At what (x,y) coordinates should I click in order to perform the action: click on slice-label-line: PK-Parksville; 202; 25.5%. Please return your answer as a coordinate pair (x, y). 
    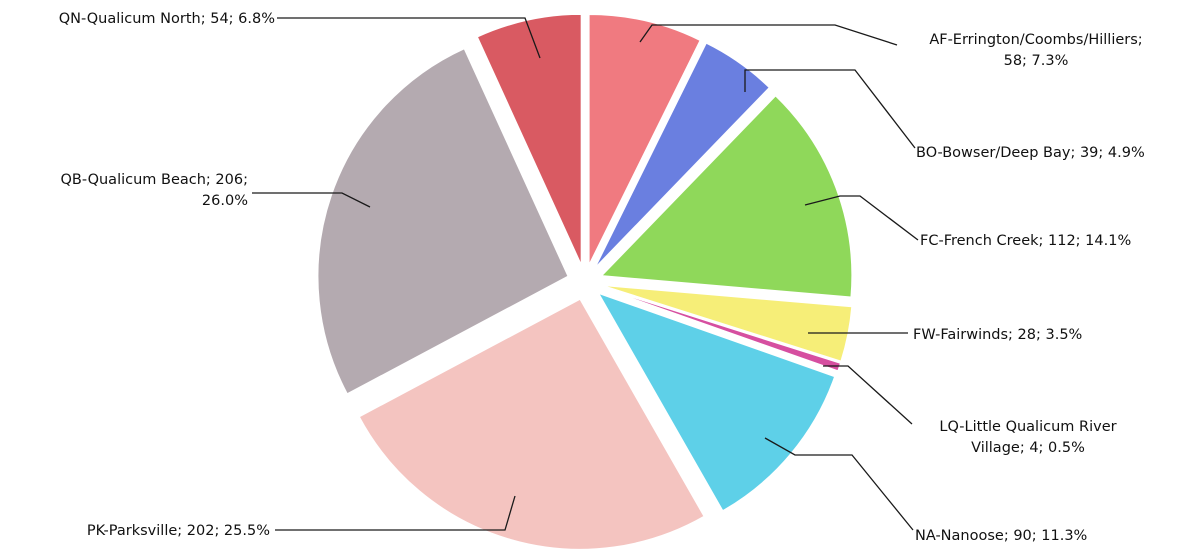
    Looking at the image, I should click on (178, 531).